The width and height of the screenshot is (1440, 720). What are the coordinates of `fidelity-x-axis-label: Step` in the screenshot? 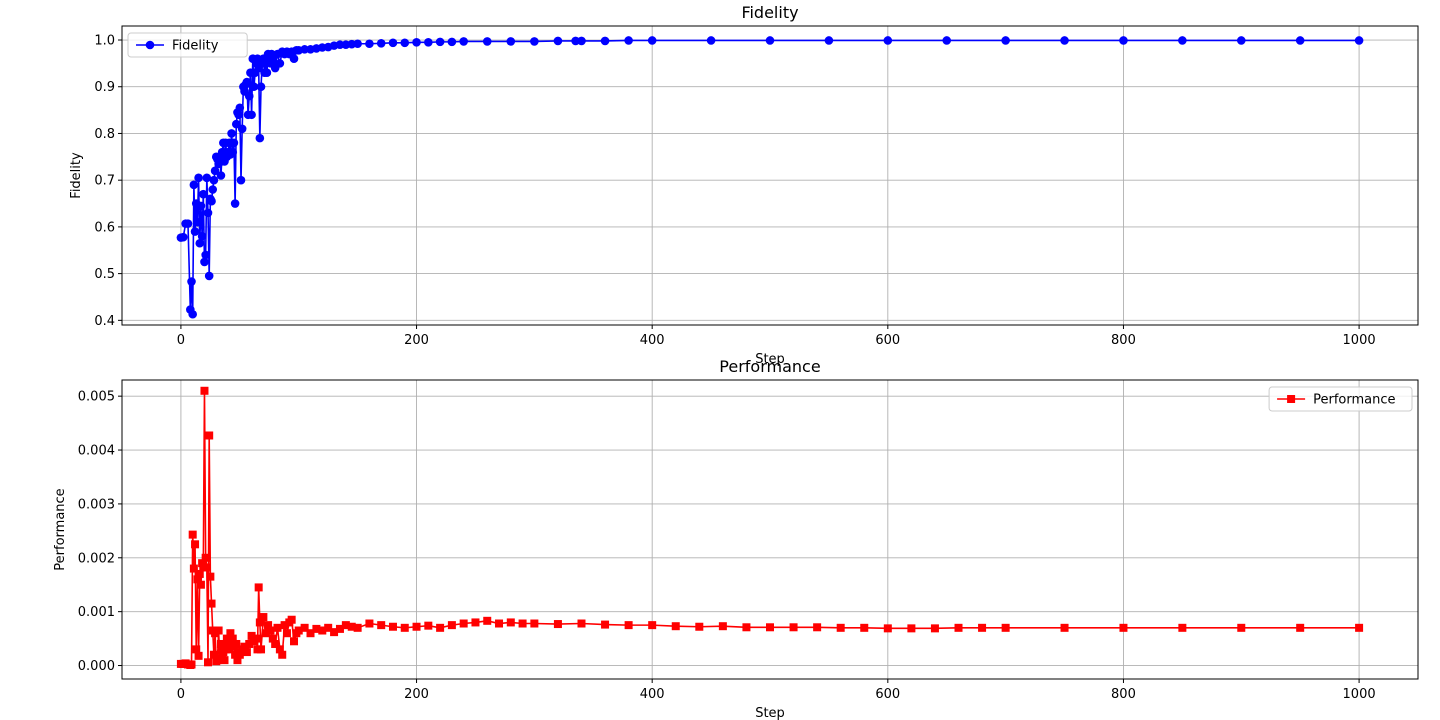 It's located at (770, 359).